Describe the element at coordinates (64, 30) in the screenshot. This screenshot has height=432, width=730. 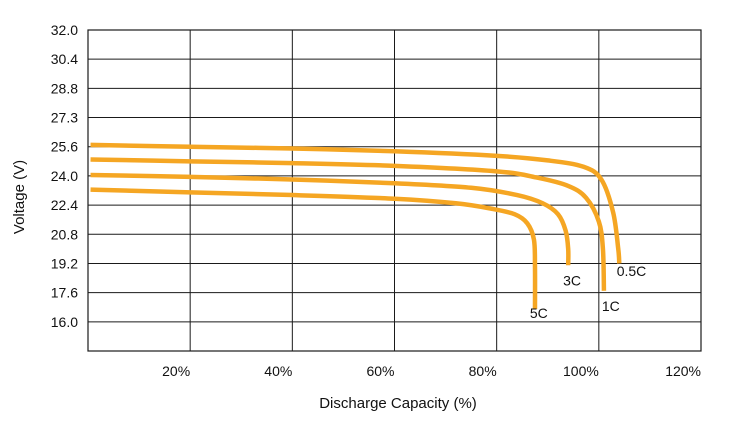
I see `y-tick-label: 32.0` at that location.